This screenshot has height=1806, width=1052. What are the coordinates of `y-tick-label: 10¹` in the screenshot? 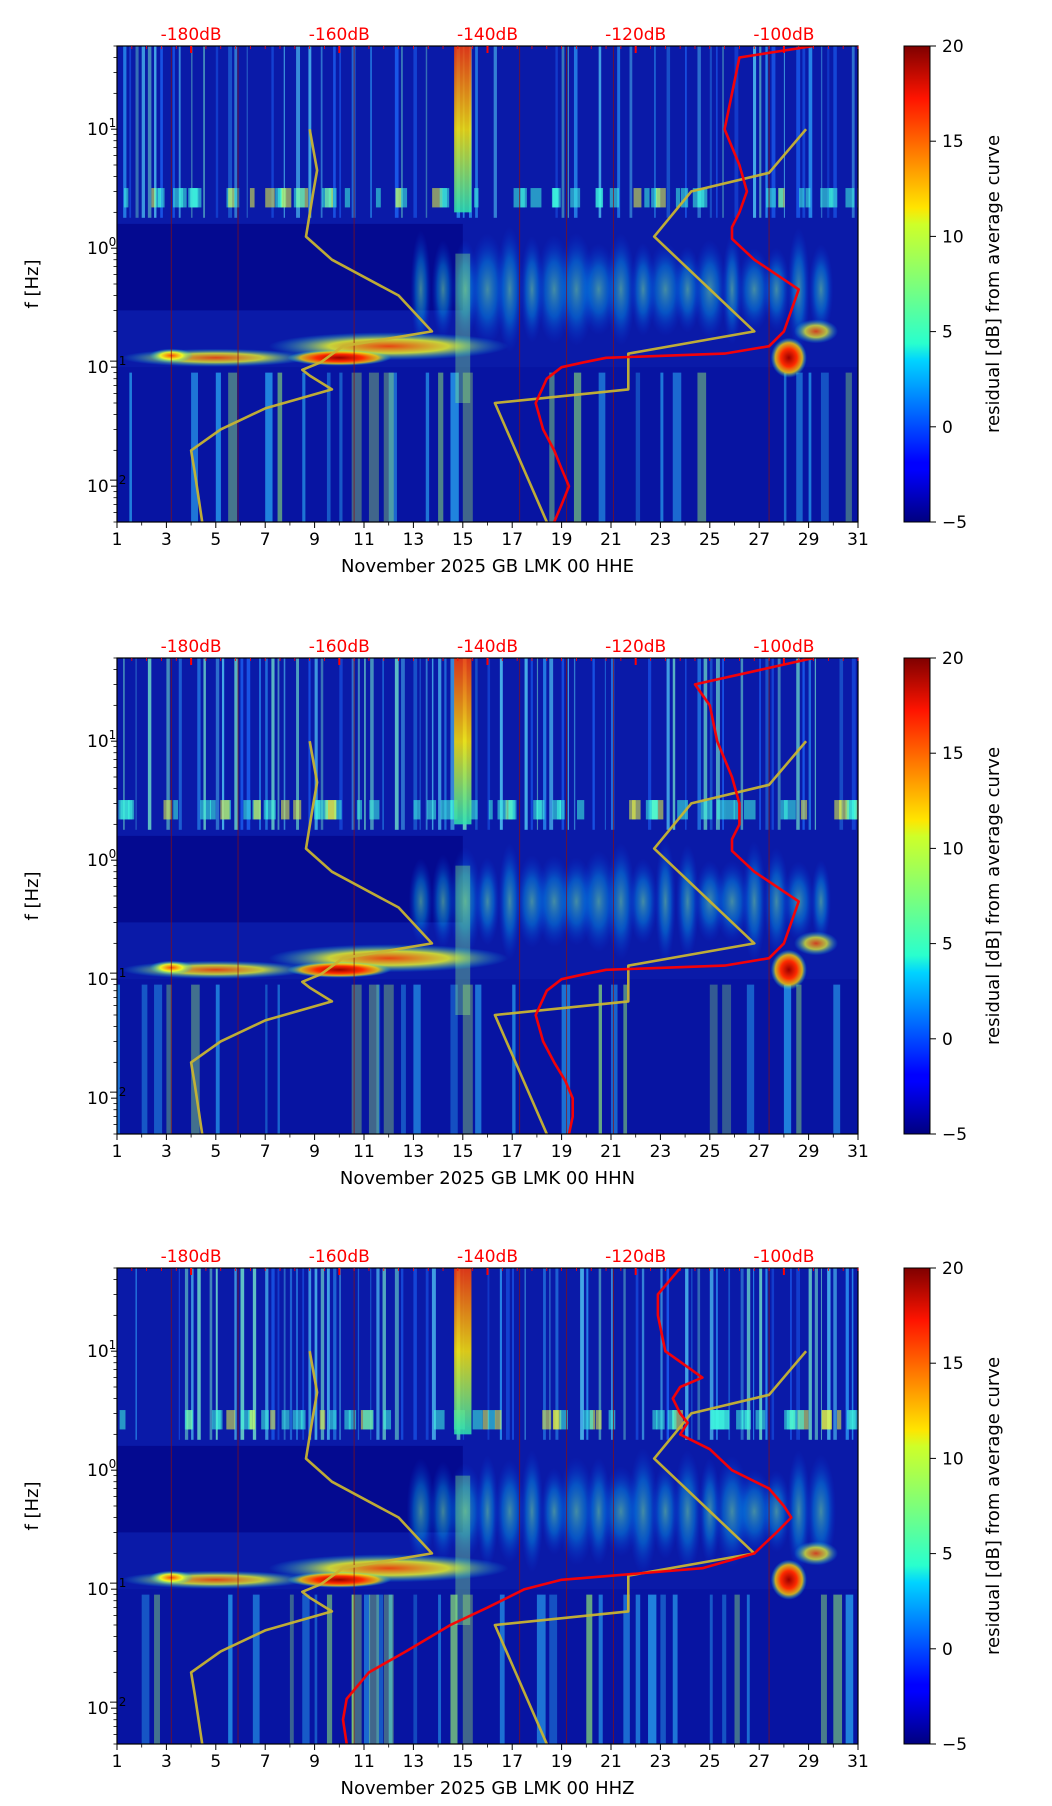 It's located at (101, 740).